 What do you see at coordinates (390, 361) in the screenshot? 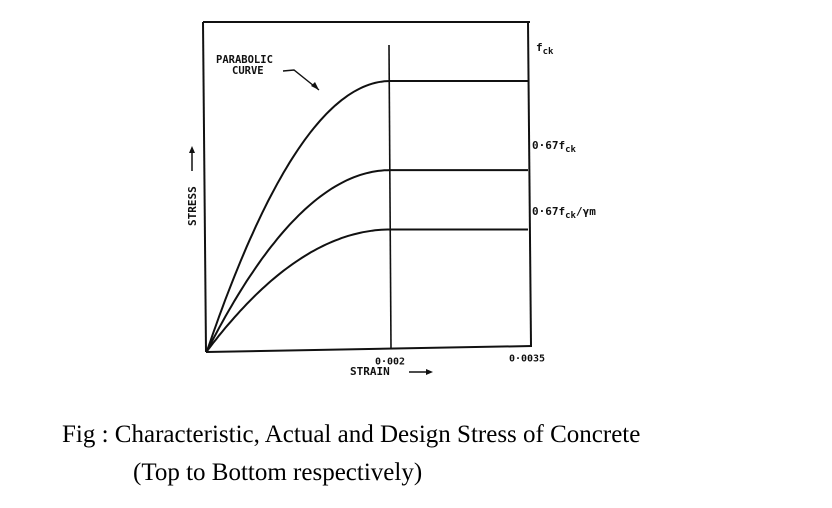
I see `x-tick-label-0002: 0·002` at bounding box center [390, 361].